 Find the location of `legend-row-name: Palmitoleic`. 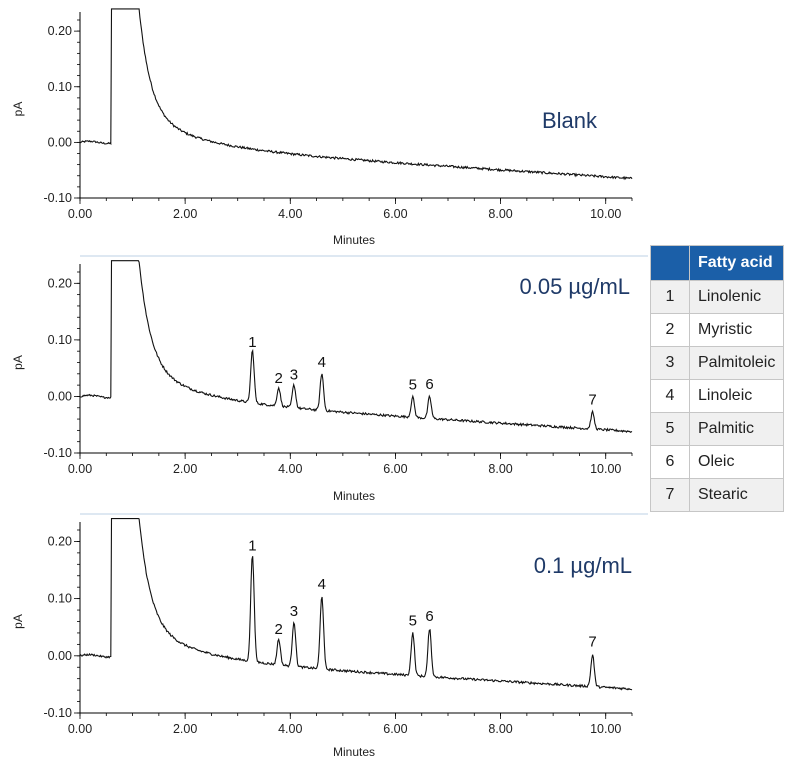

legend-row-name: Palmitoleic is located at coordinates (736, 363).